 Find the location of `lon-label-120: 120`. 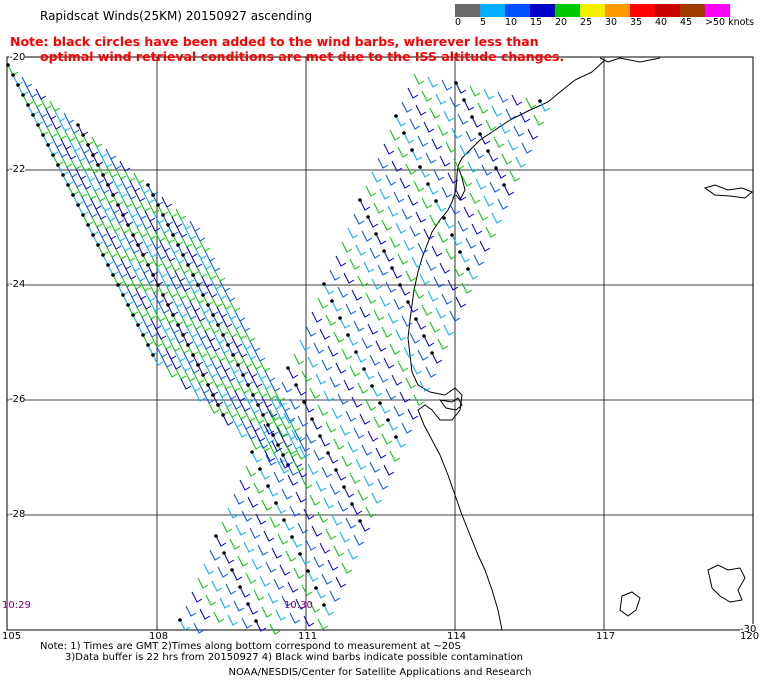

lon-label-120: 120 is located at coordinates (750, 636).